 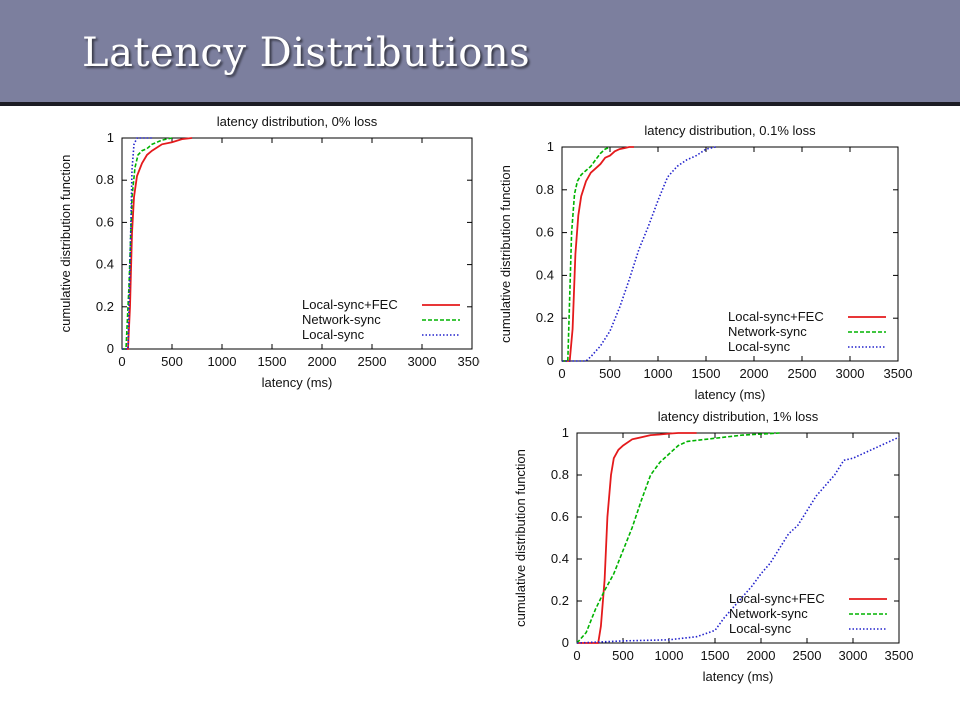 I want to click on slide-title: Latency Distributions, so click(x=306, y=53).